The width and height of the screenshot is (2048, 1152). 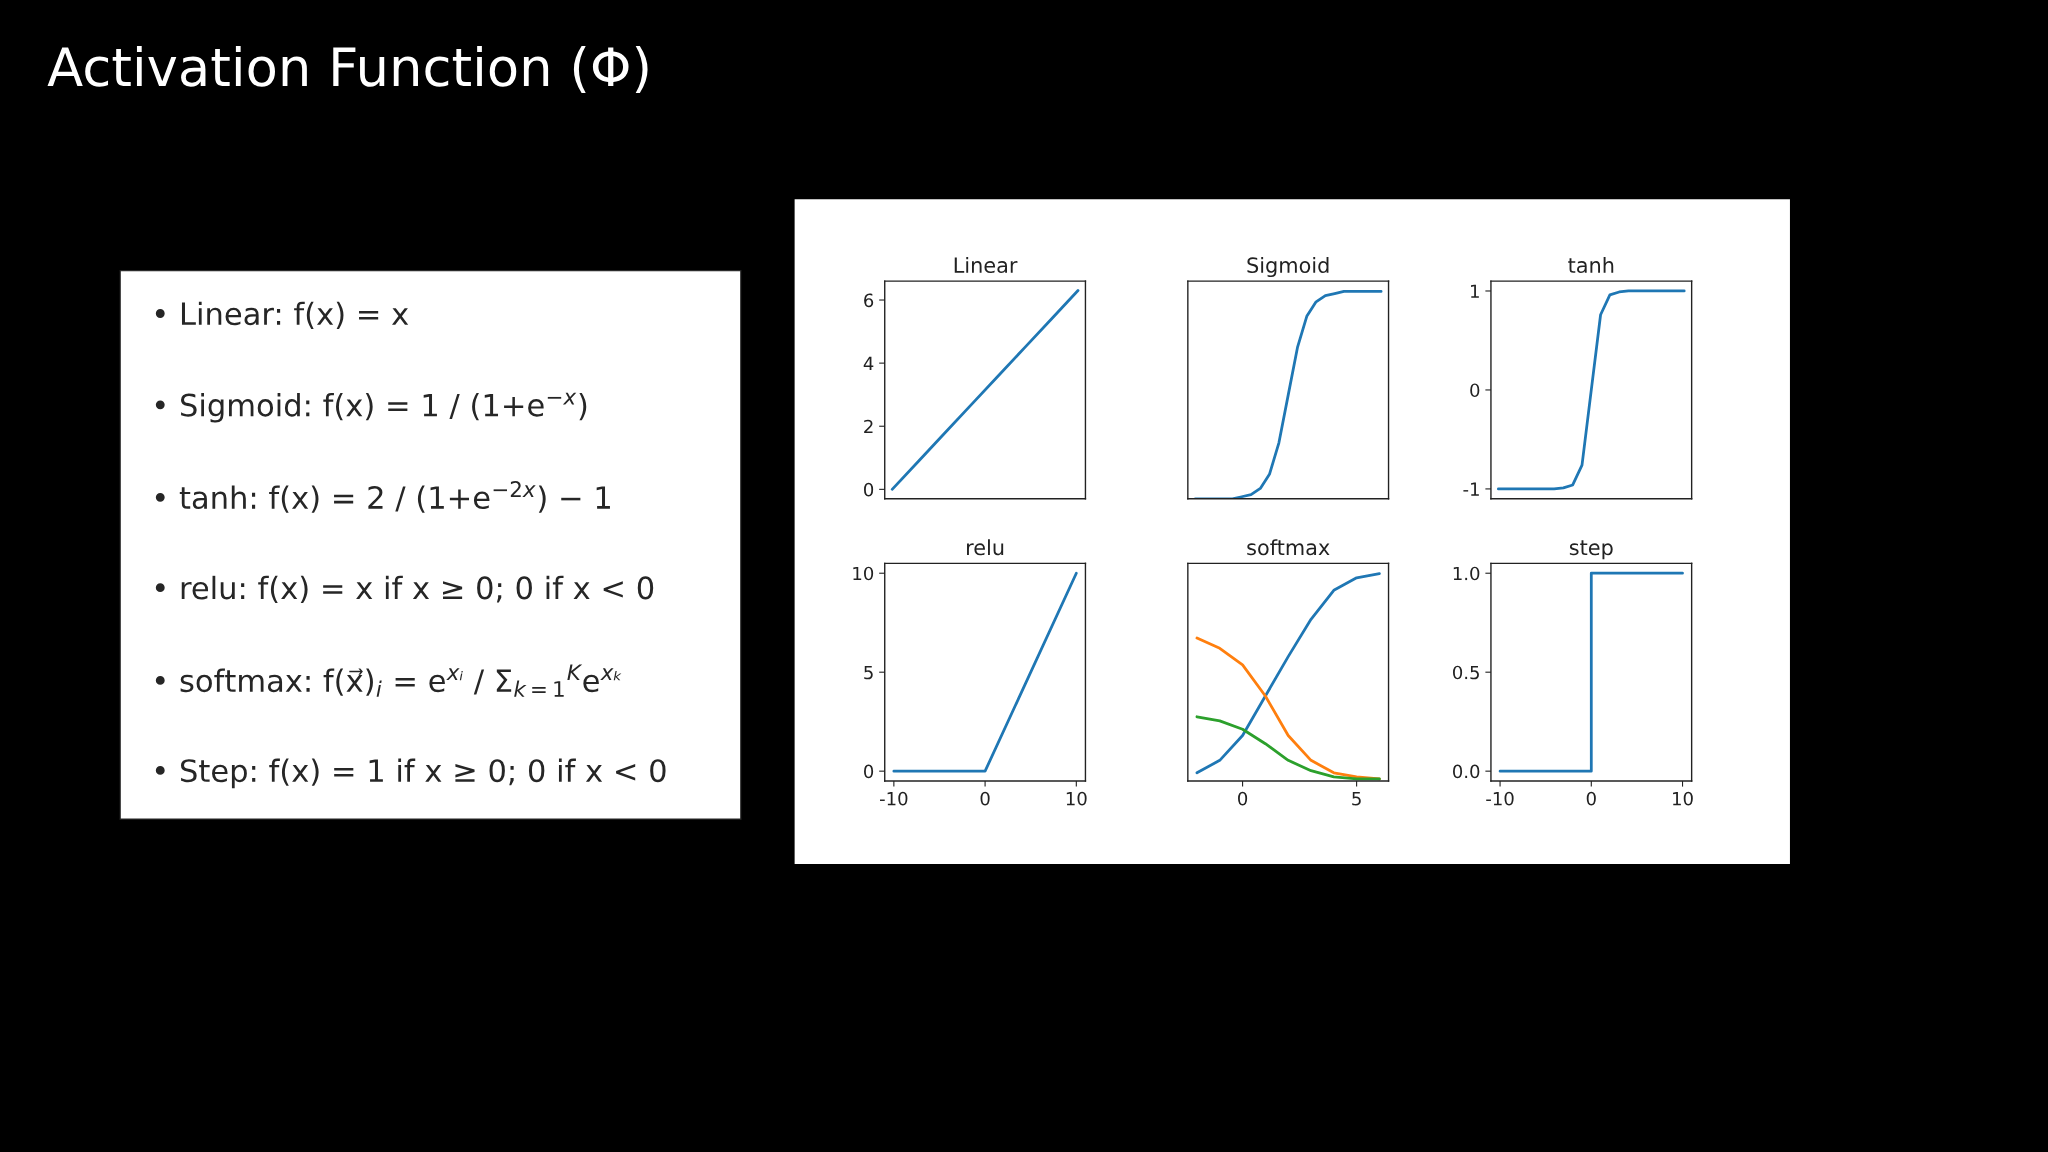 I want to click on chart-title: softmax, so click(x=1288, y=547).